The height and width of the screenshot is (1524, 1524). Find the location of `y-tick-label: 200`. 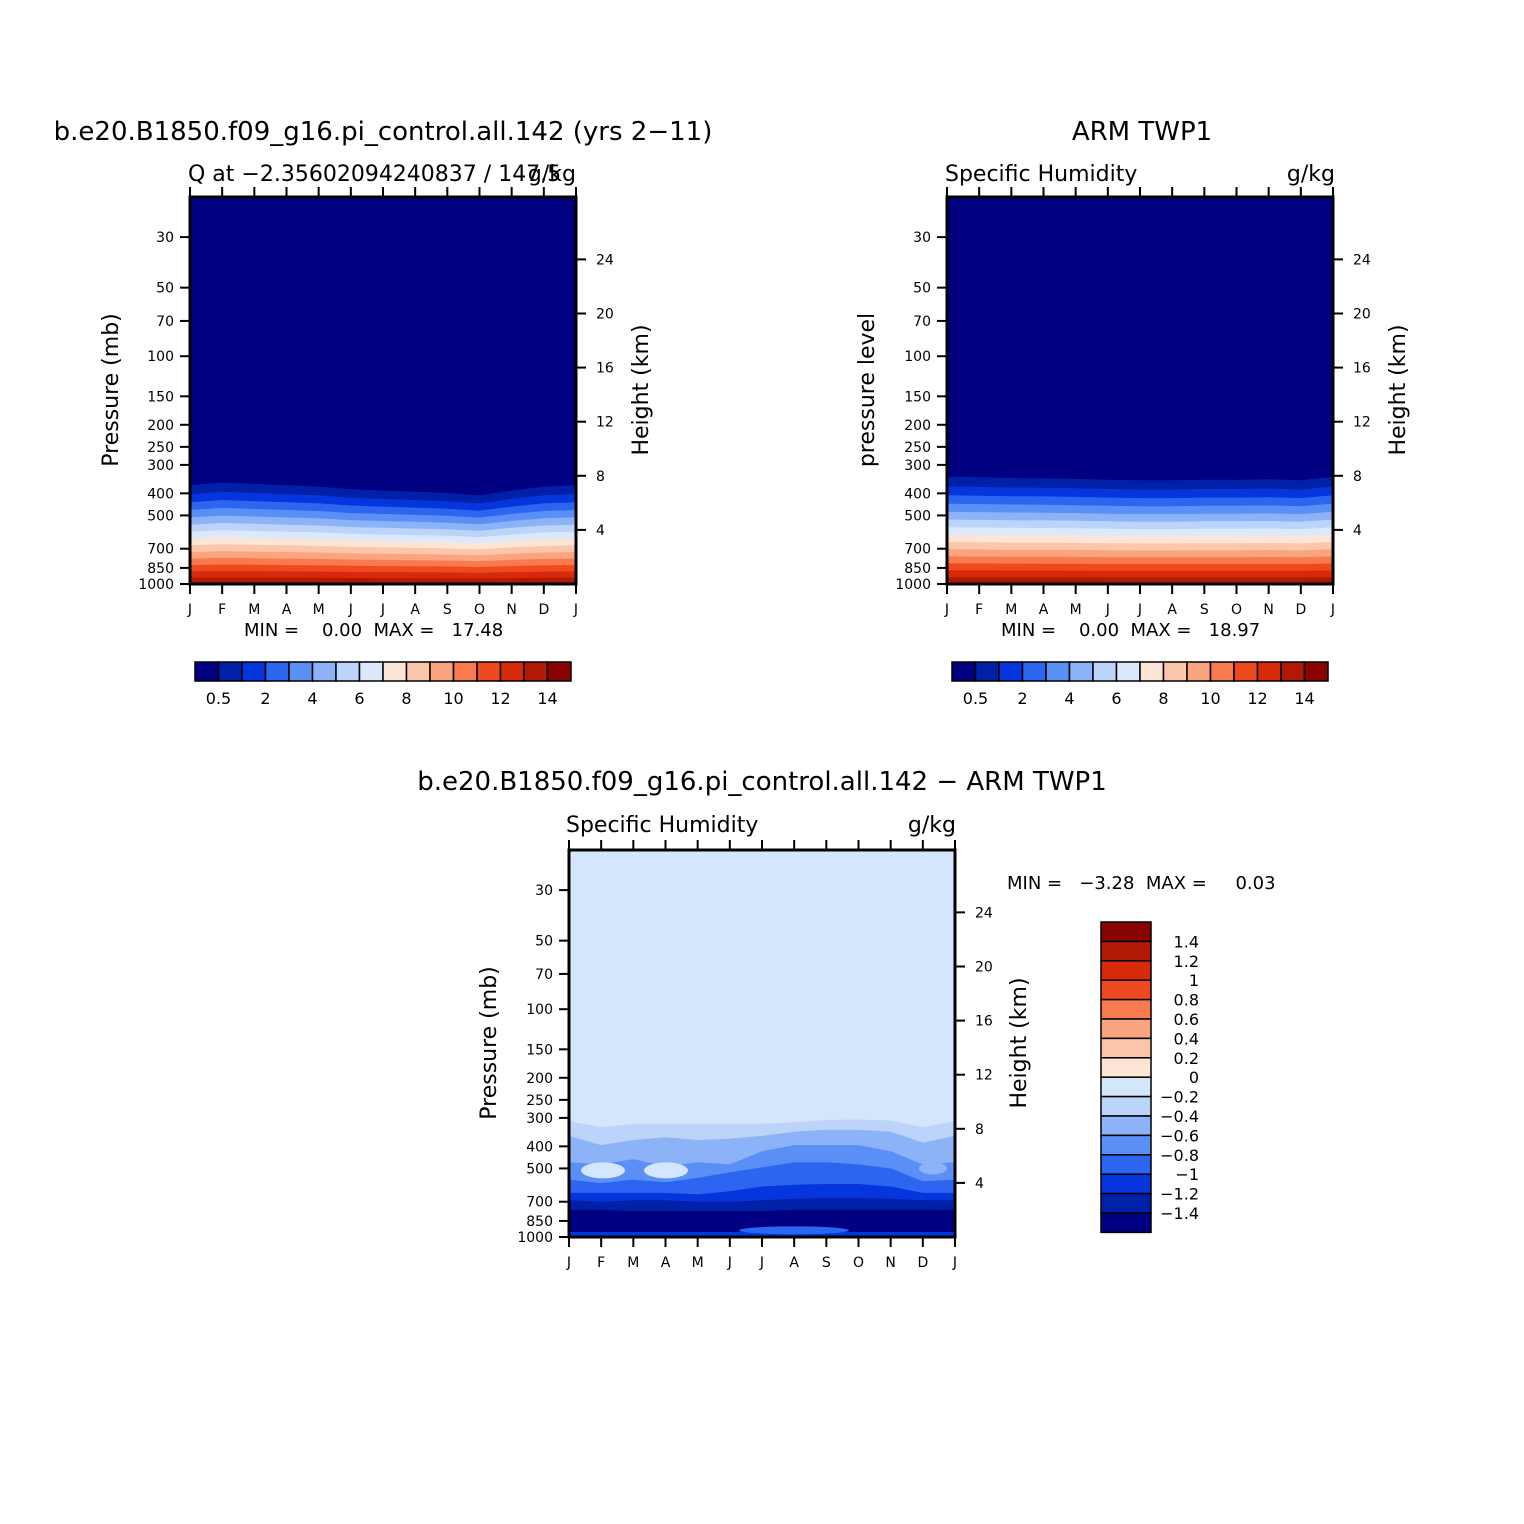

y-tick-label: 200 is located at coordinates (160, 426).